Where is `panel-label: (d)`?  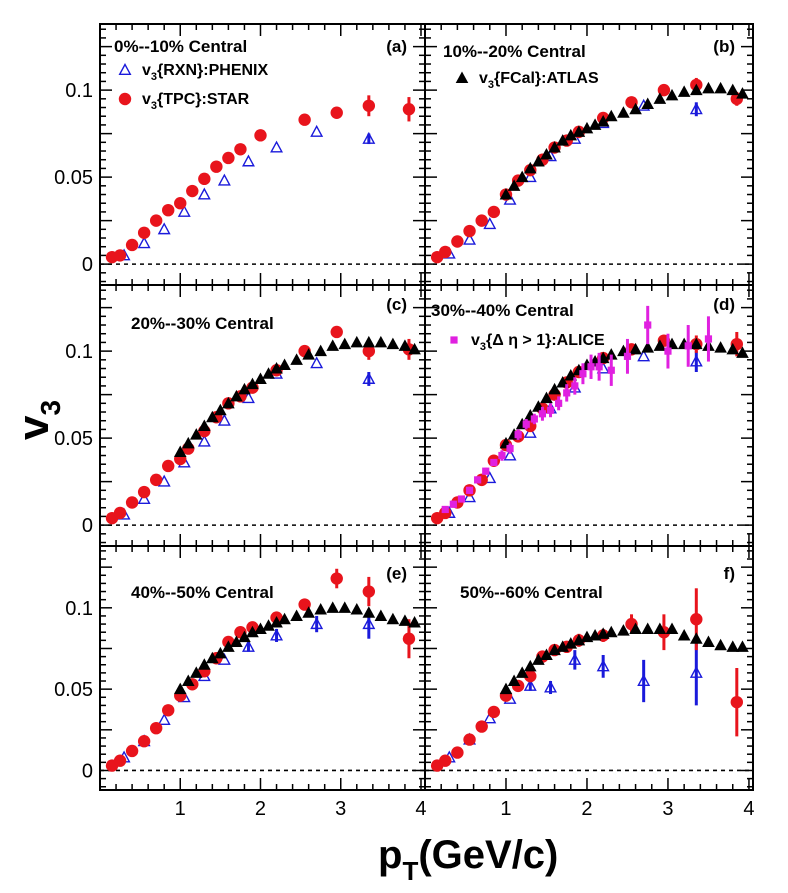
panel-label: (d) is located at coordinates (724, 304).